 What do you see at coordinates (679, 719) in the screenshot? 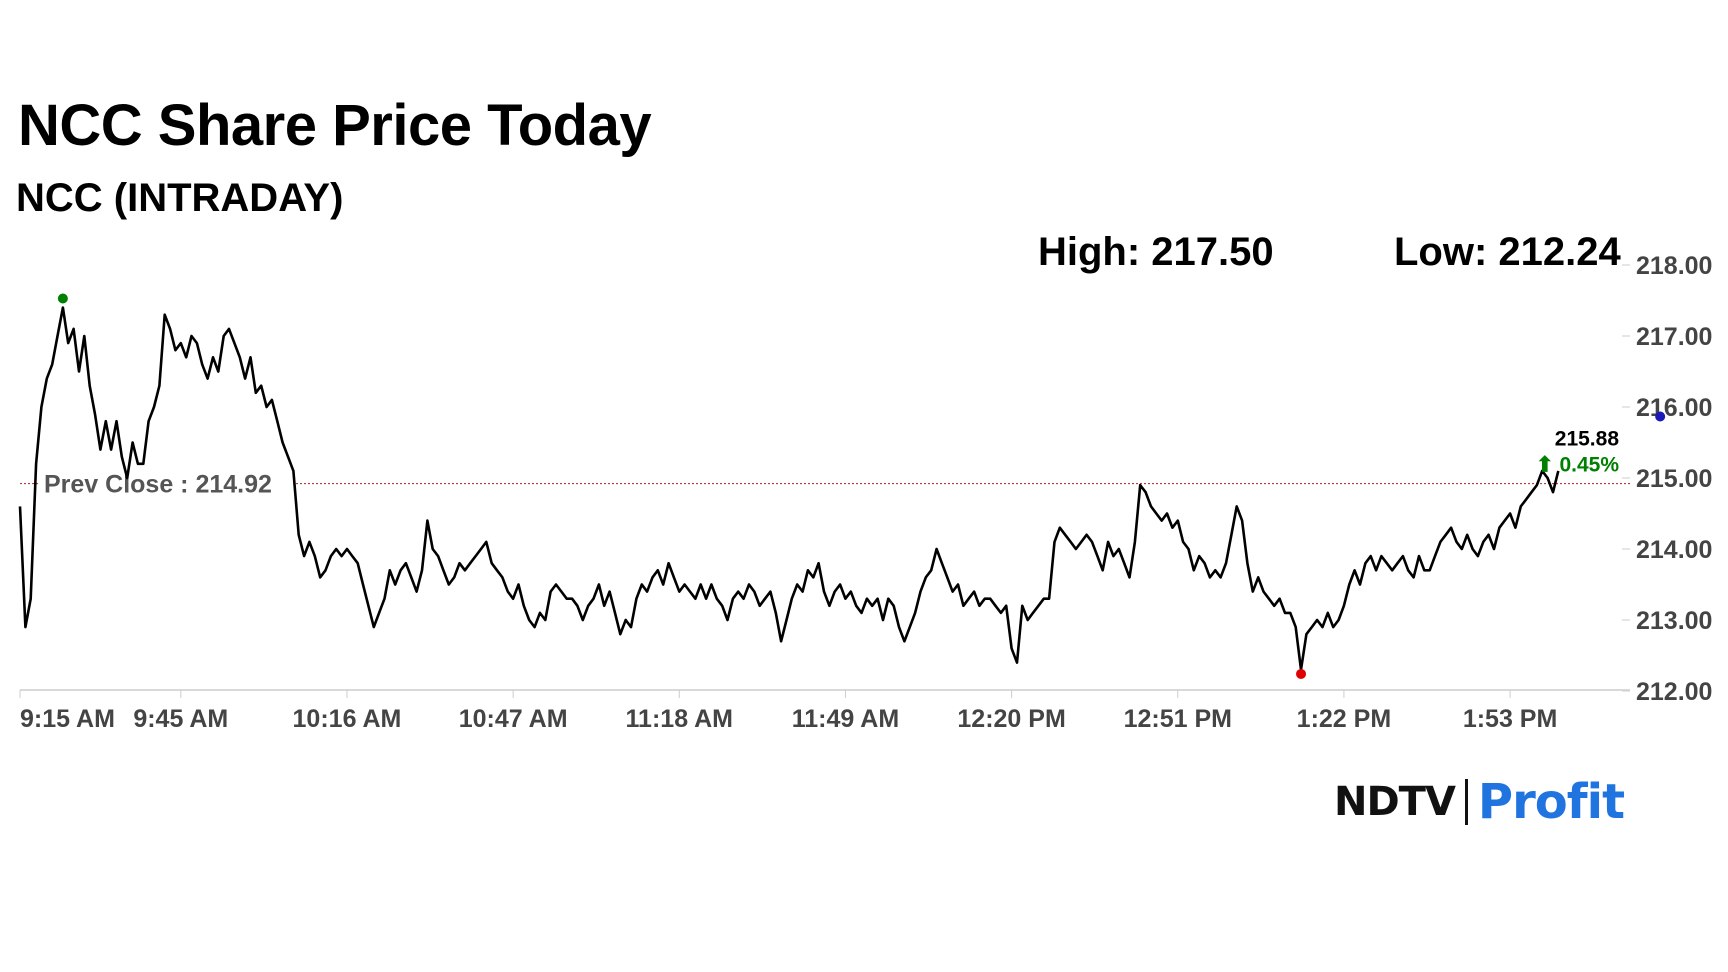
I see `x-tick-label: 11:18 AM` at bounding box center [679, 719].